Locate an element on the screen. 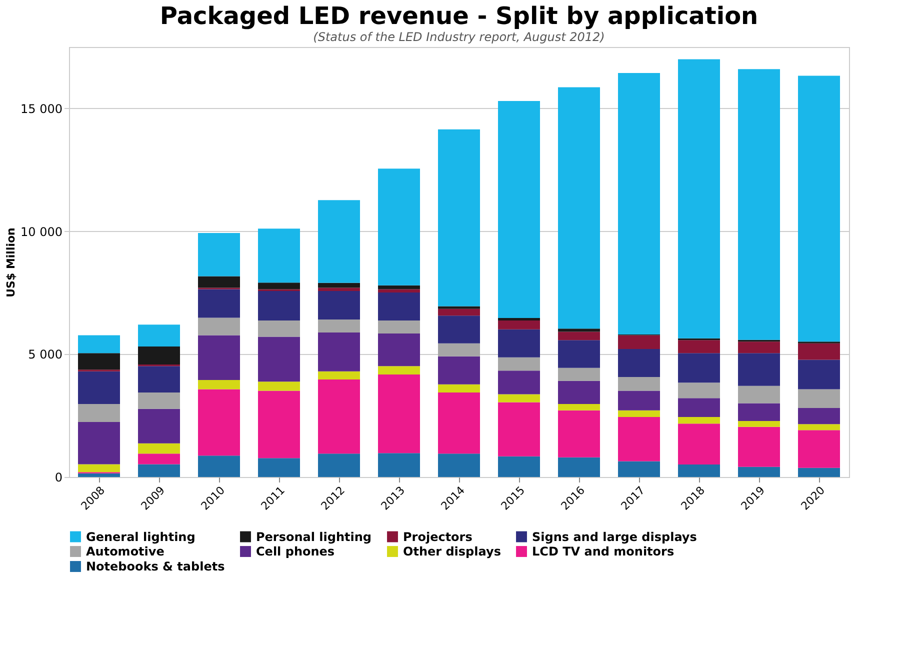 The width and height of the screenshot is (898, 651). y-axis-title: US$ Million is located at coordinates (11, 263).